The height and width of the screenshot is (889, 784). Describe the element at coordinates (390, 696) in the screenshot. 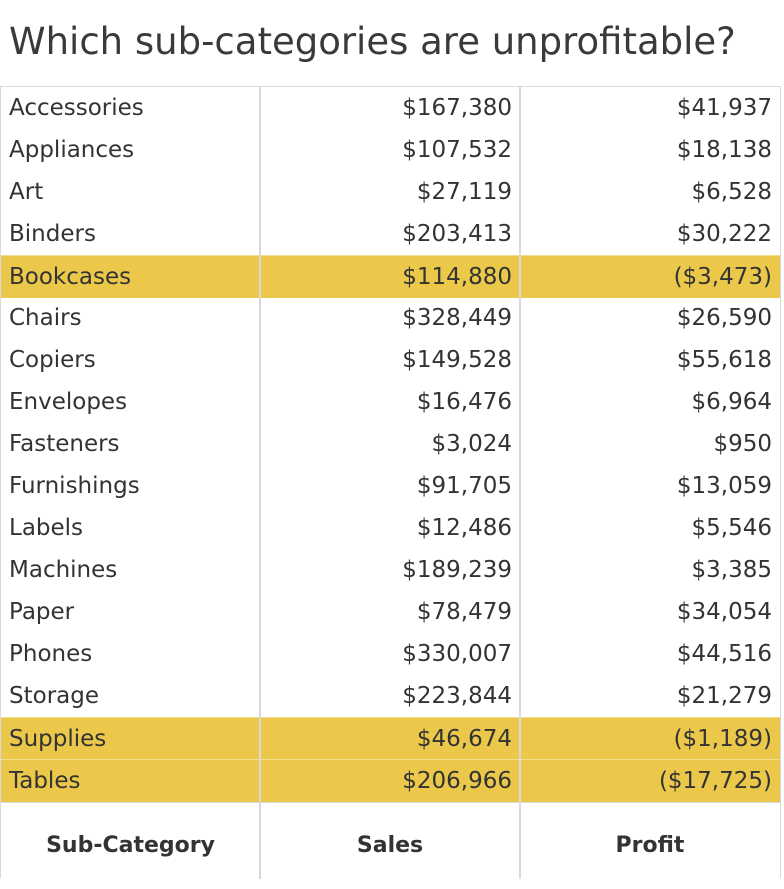

I see `table-row: Storage $223,844 $21,279` at that location.